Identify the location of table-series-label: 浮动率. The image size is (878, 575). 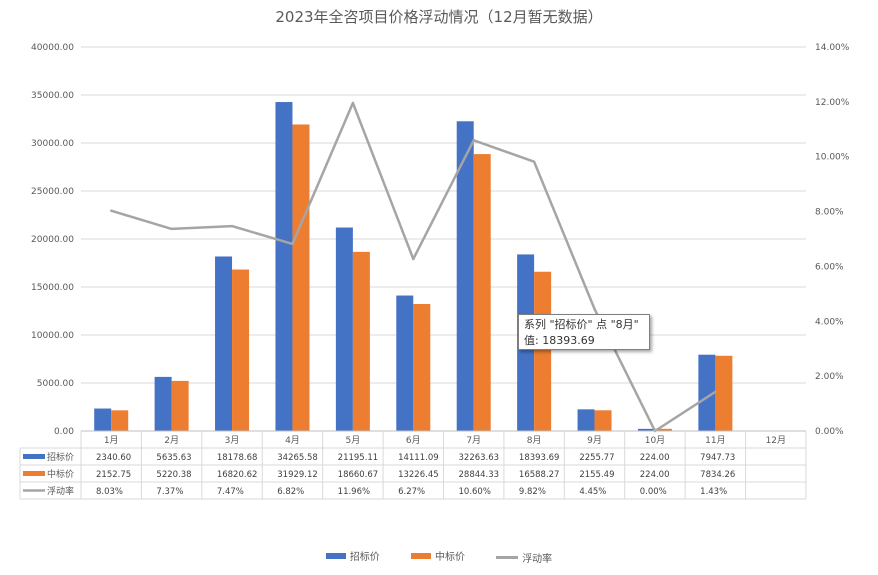
(60, 491).